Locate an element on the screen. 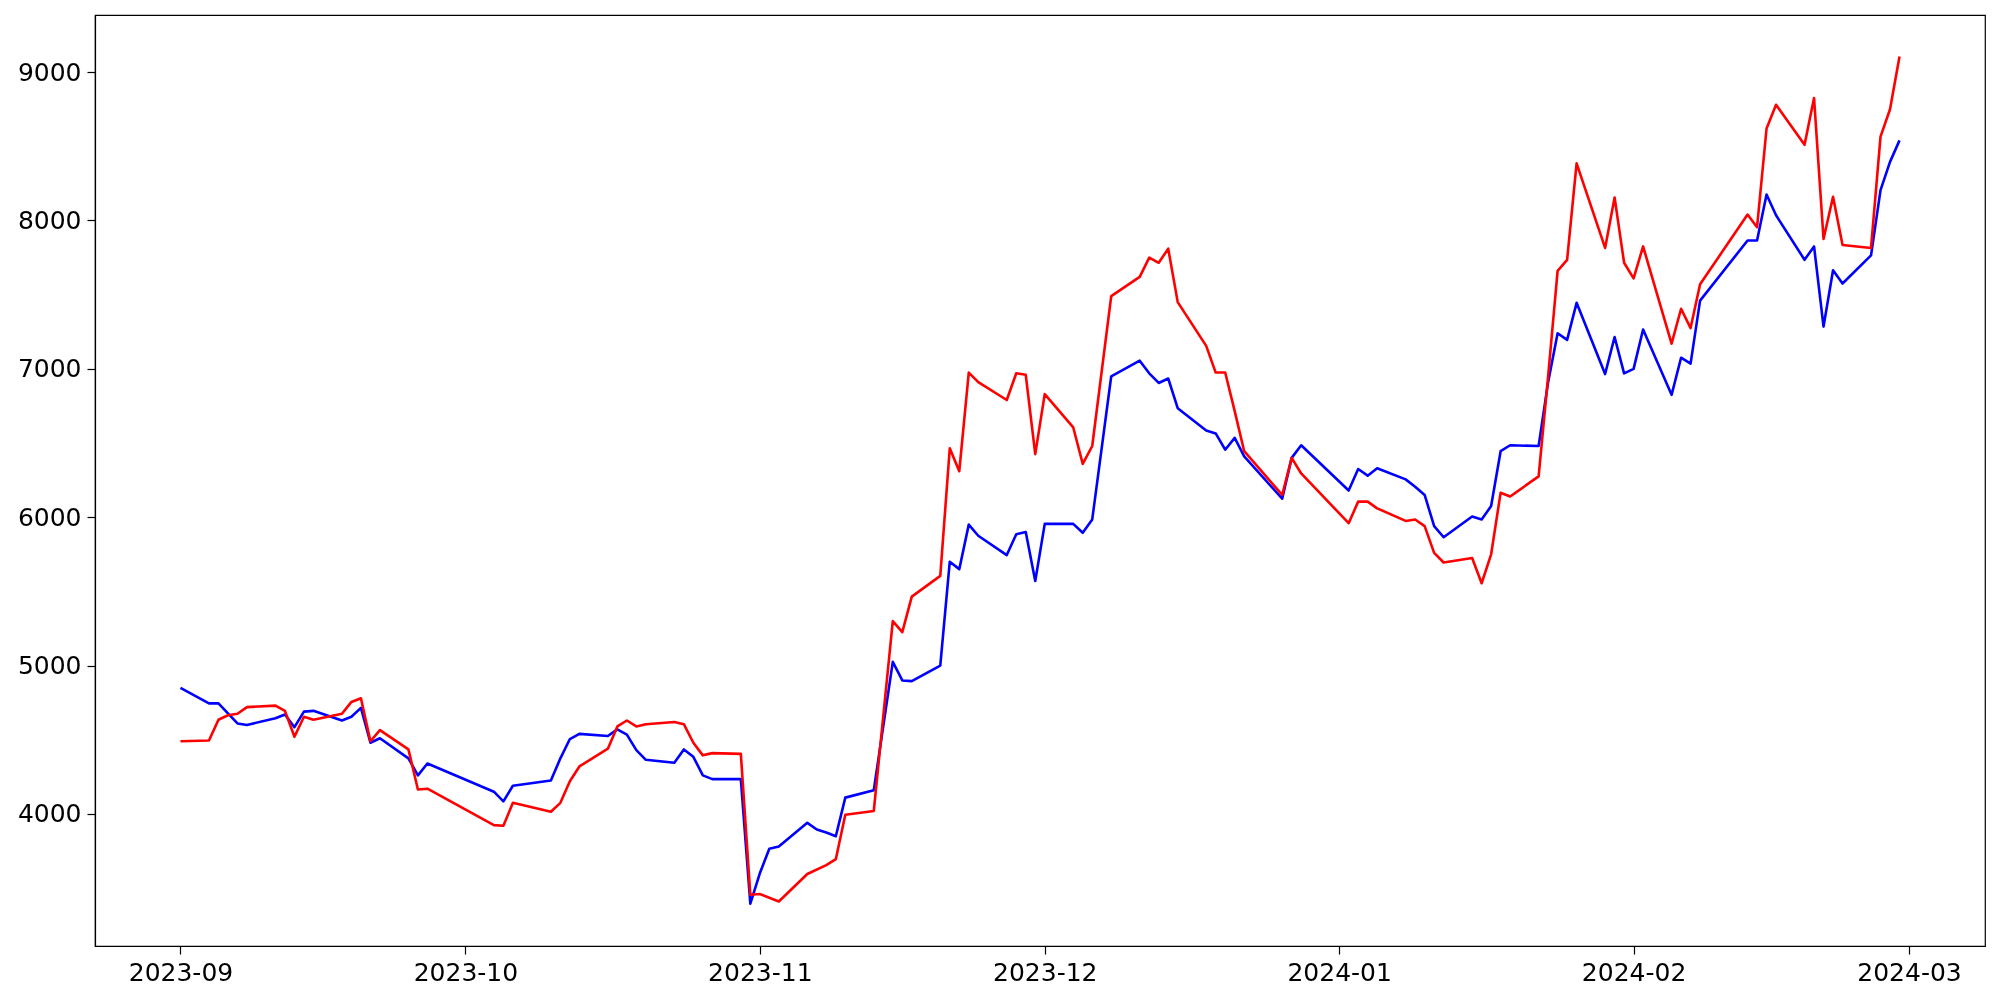  x-tick-label: 2024-01 is located at coordinates (1339, 972).